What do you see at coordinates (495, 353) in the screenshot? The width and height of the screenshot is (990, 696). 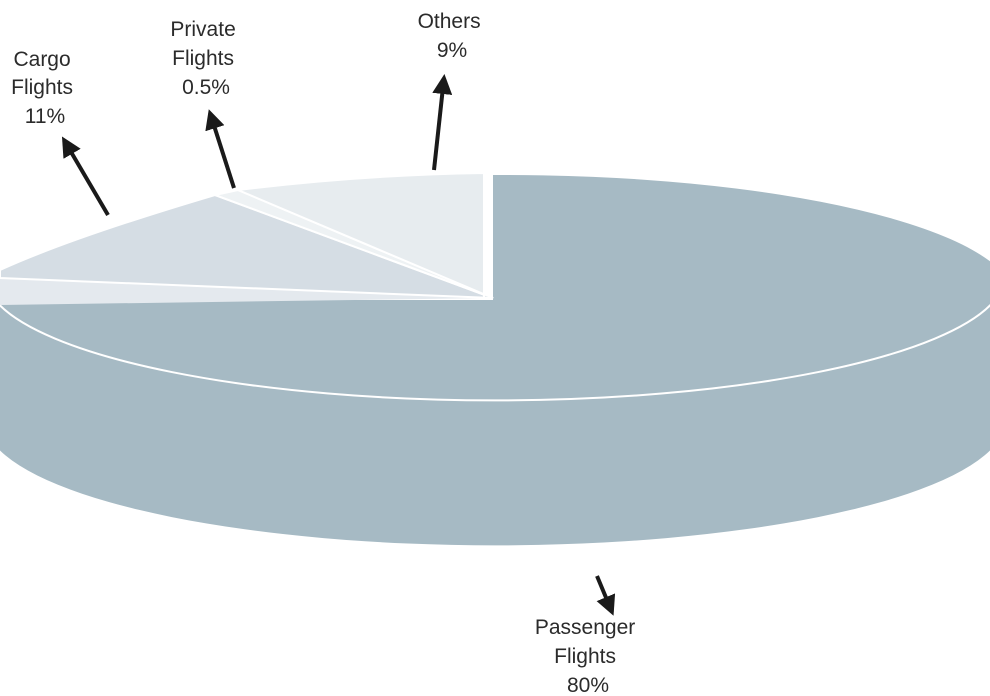 I see `pie-rim-line` at bounding box center [495, 353].